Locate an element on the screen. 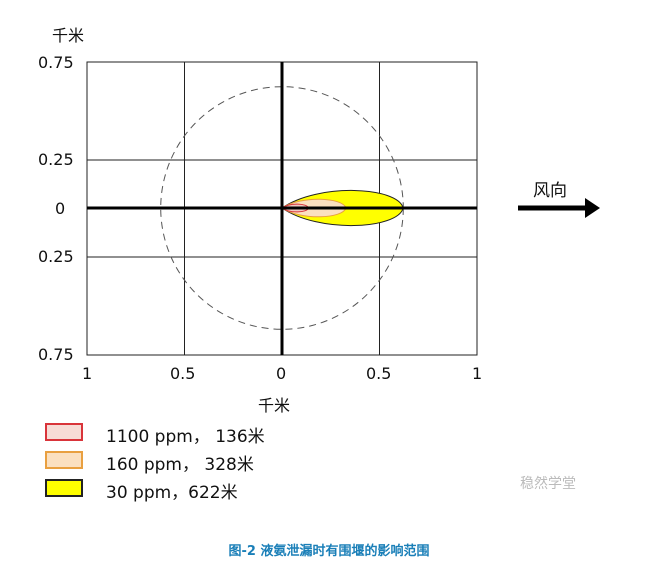 This screenshot has height=566, width=658. legend-swatch-30ppm is located at coordinates (64, 488).